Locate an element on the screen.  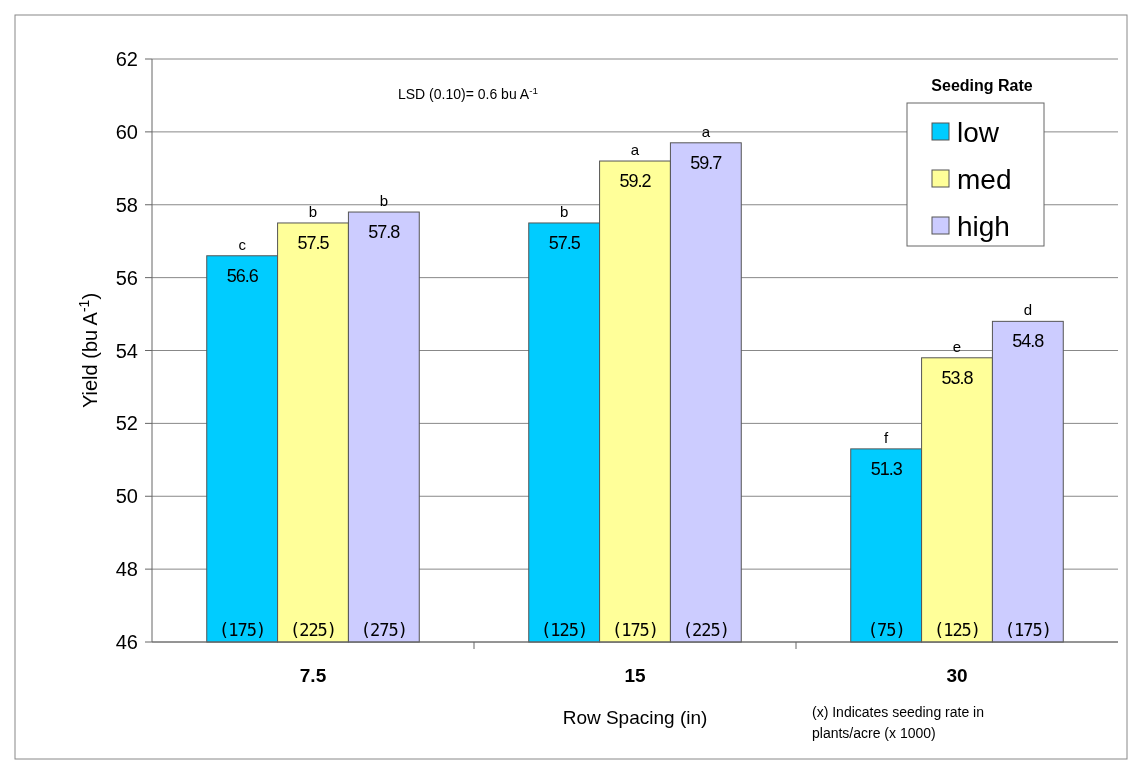
data-label: 59.2 is located at coordinates (635, 181).